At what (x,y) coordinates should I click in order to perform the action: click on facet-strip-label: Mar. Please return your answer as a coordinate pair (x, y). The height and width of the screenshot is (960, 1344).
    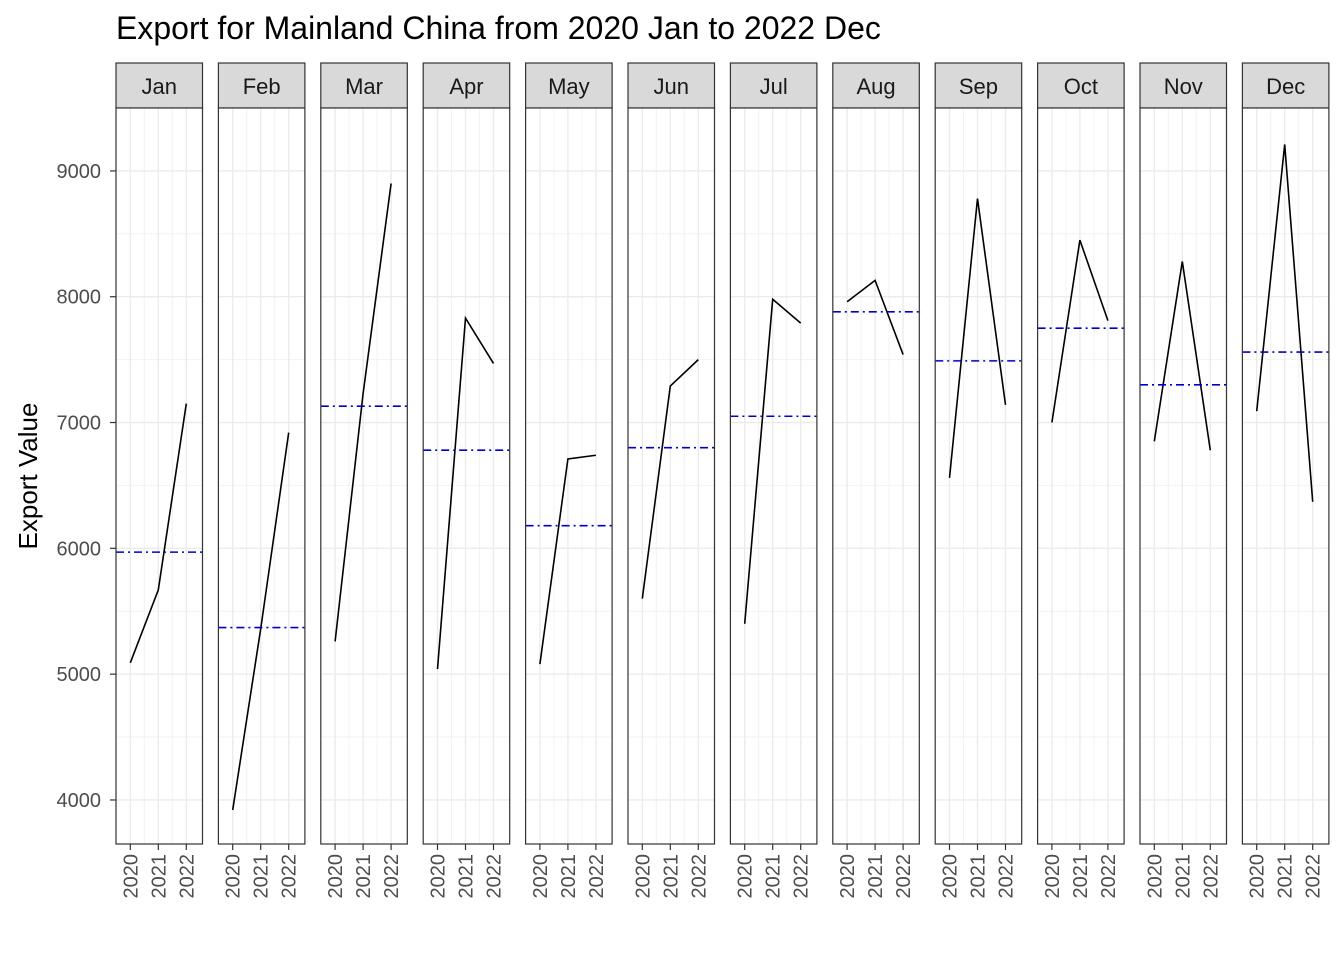
    Looking at the image, I should click on (364, 86).